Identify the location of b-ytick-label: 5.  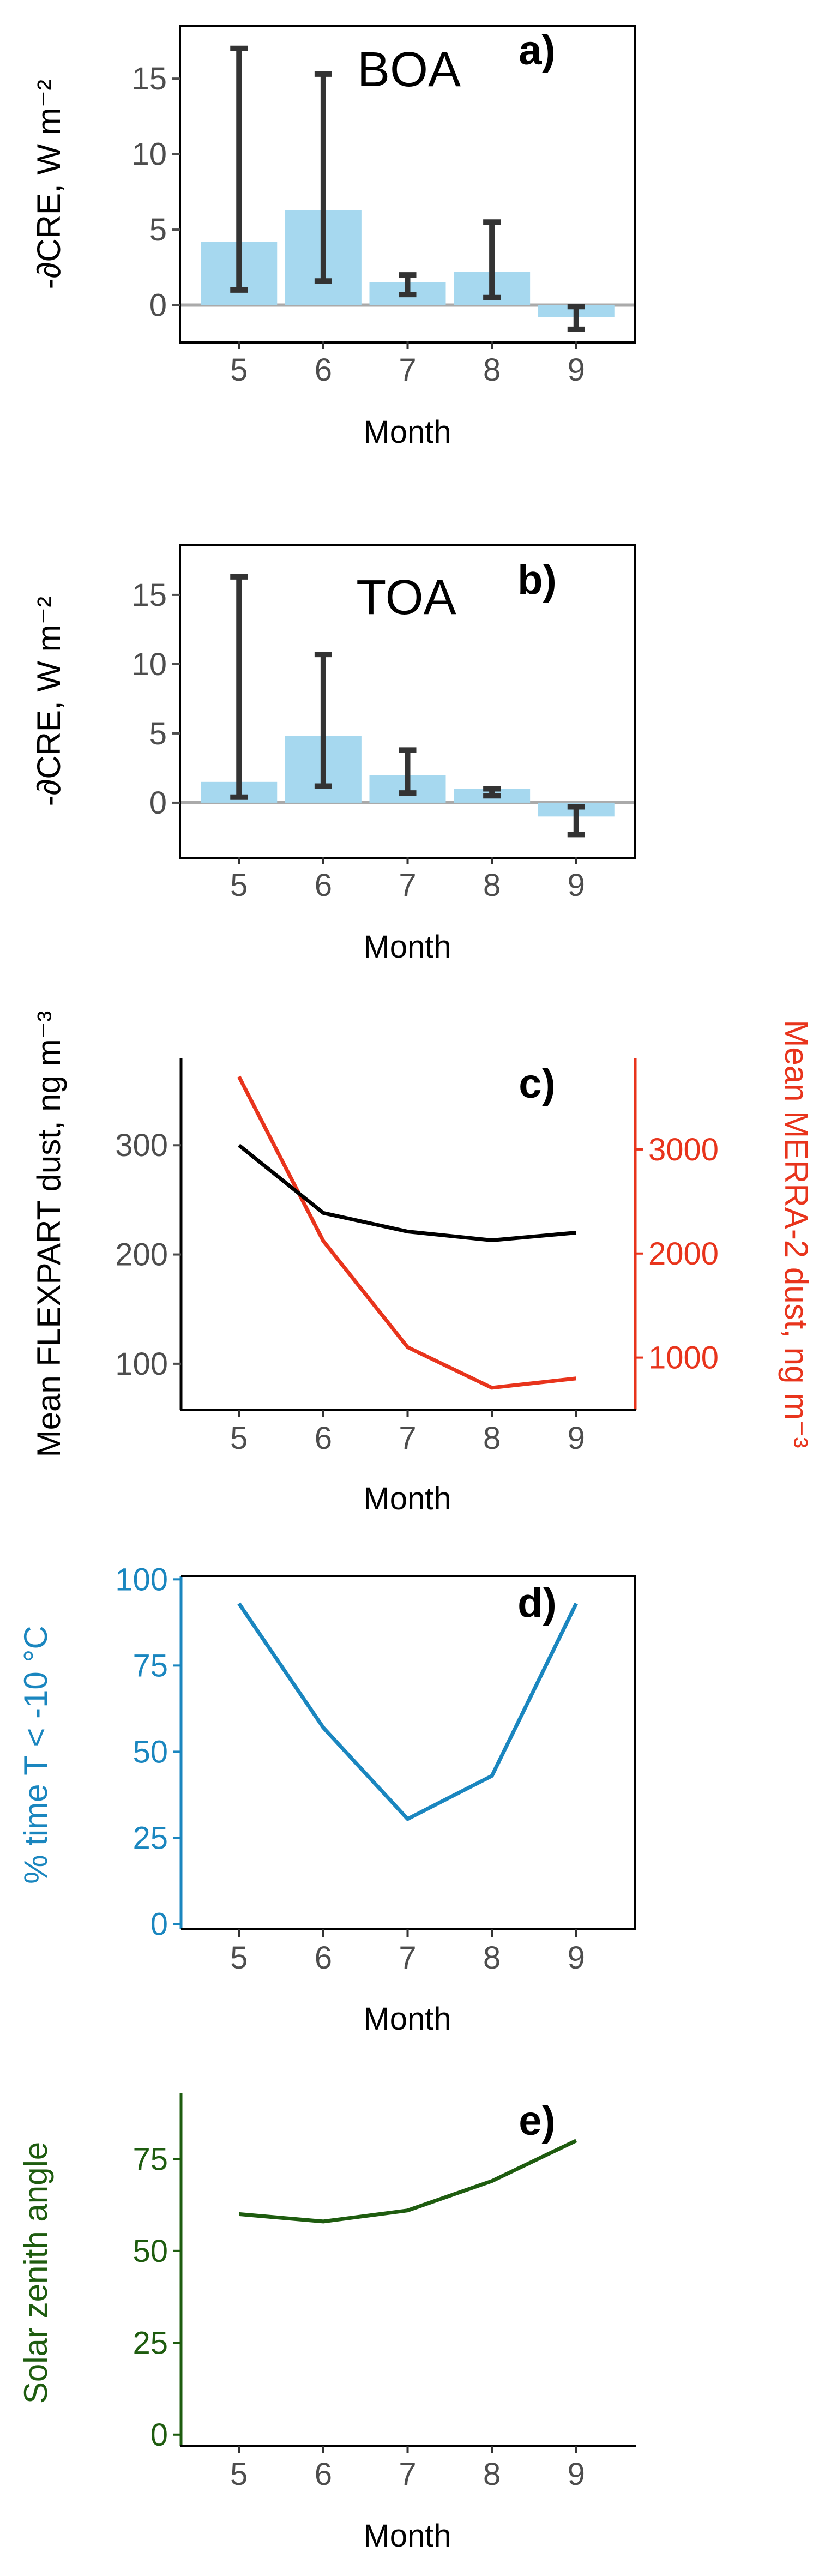
(158, 733).